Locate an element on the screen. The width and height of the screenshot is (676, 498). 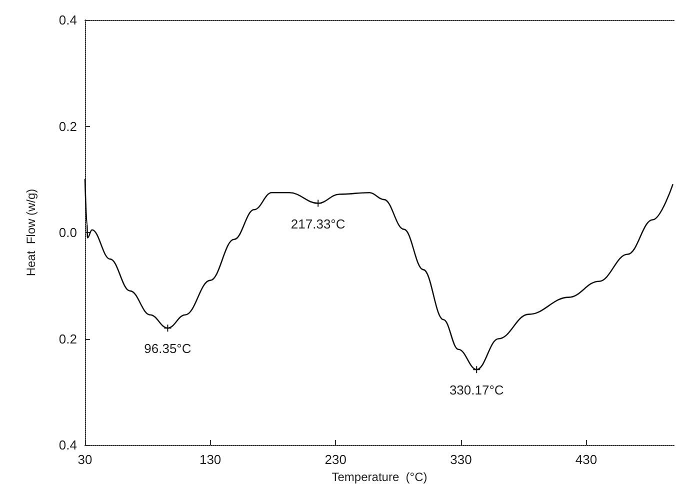
annotation: 96.35°C is located at coordinates (168, 348).